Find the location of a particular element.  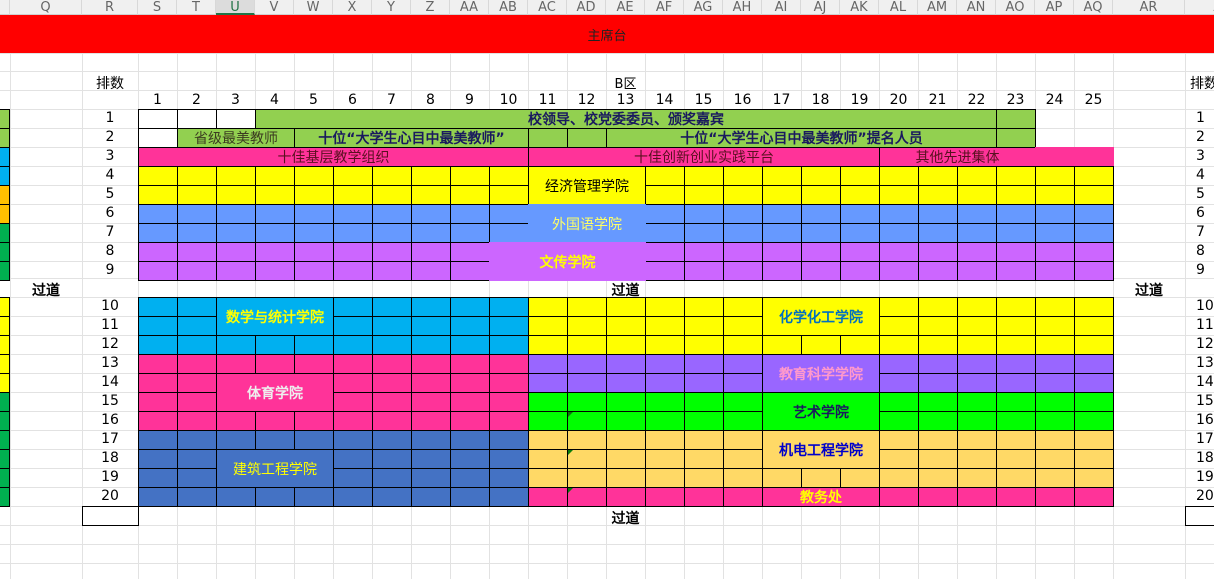

column-header-r: R is located at coordinates (110, 7).